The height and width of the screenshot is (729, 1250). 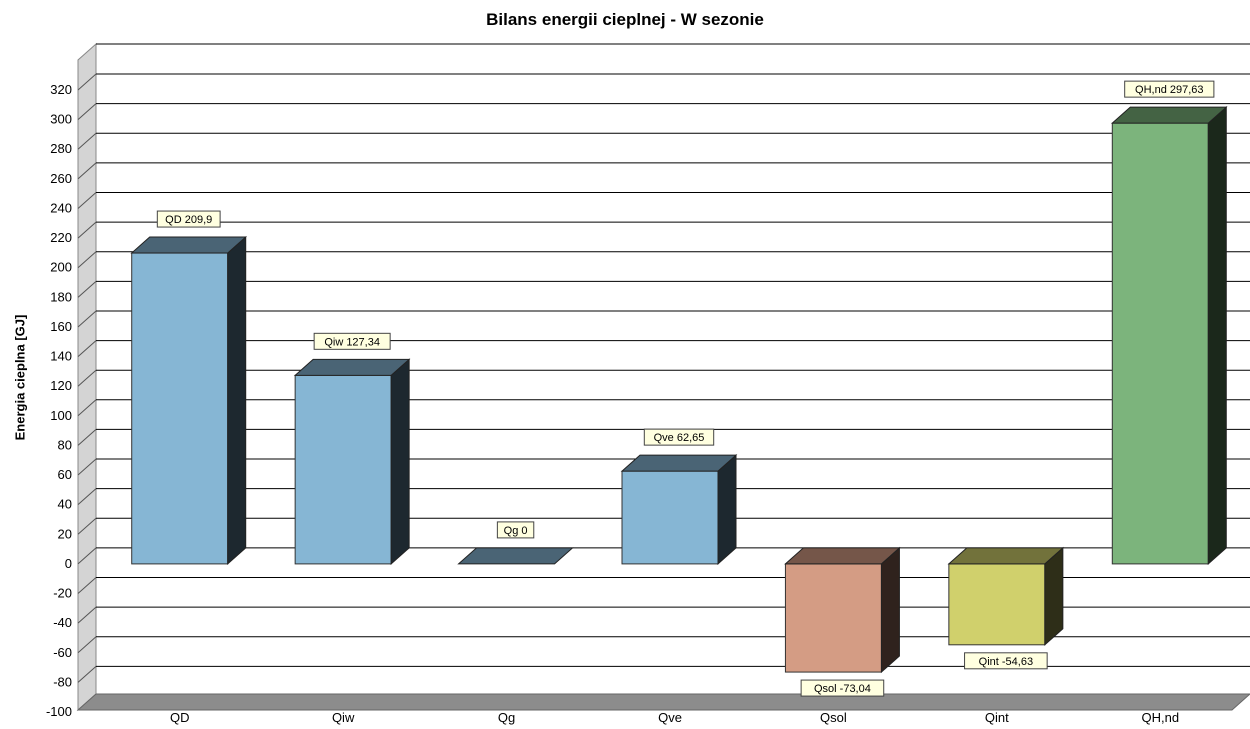 I want to click on x-tick-label: Qg, so click(x=506, y=717).